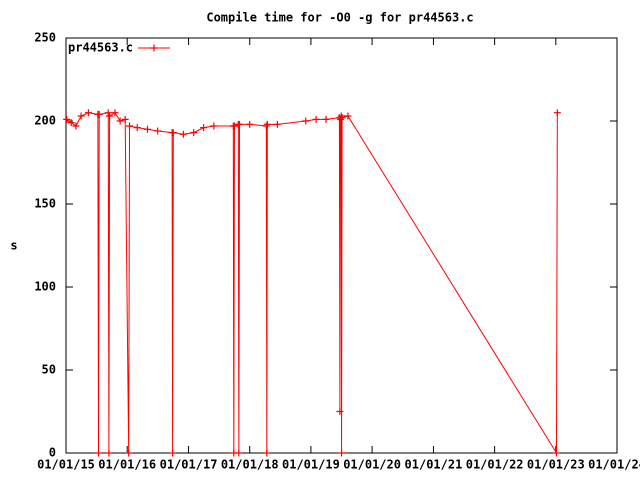 The image size is (640, 480). What do you see at coordinates (52, 453) in the screenshot?
I see `y-tick-label: 0` at bounding box center [52, 453].